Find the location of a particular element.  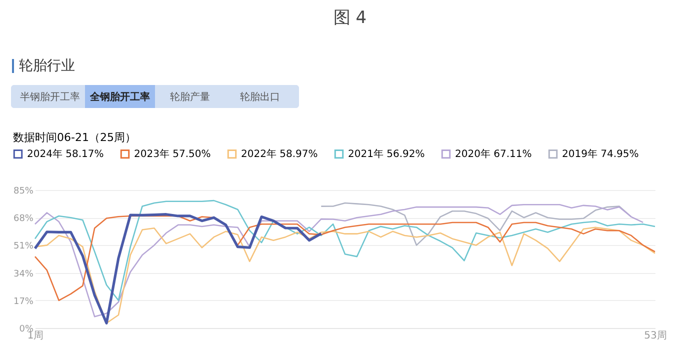

legend-label: 2020年 67.11% is located at coordinates (493, 154).